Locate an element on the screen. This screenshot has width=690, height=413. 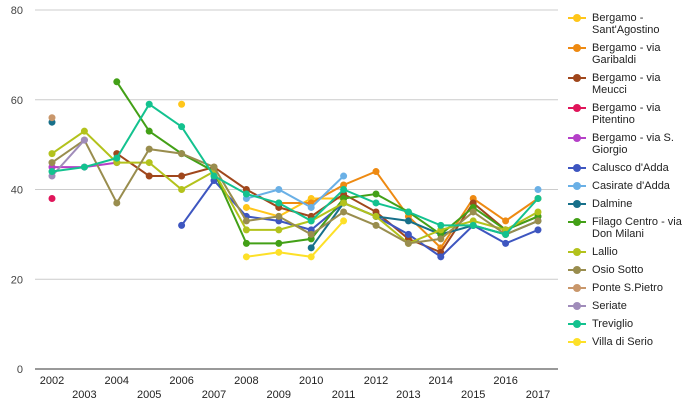
x-tick-label: 2016 is located at coordinates (505, 381).